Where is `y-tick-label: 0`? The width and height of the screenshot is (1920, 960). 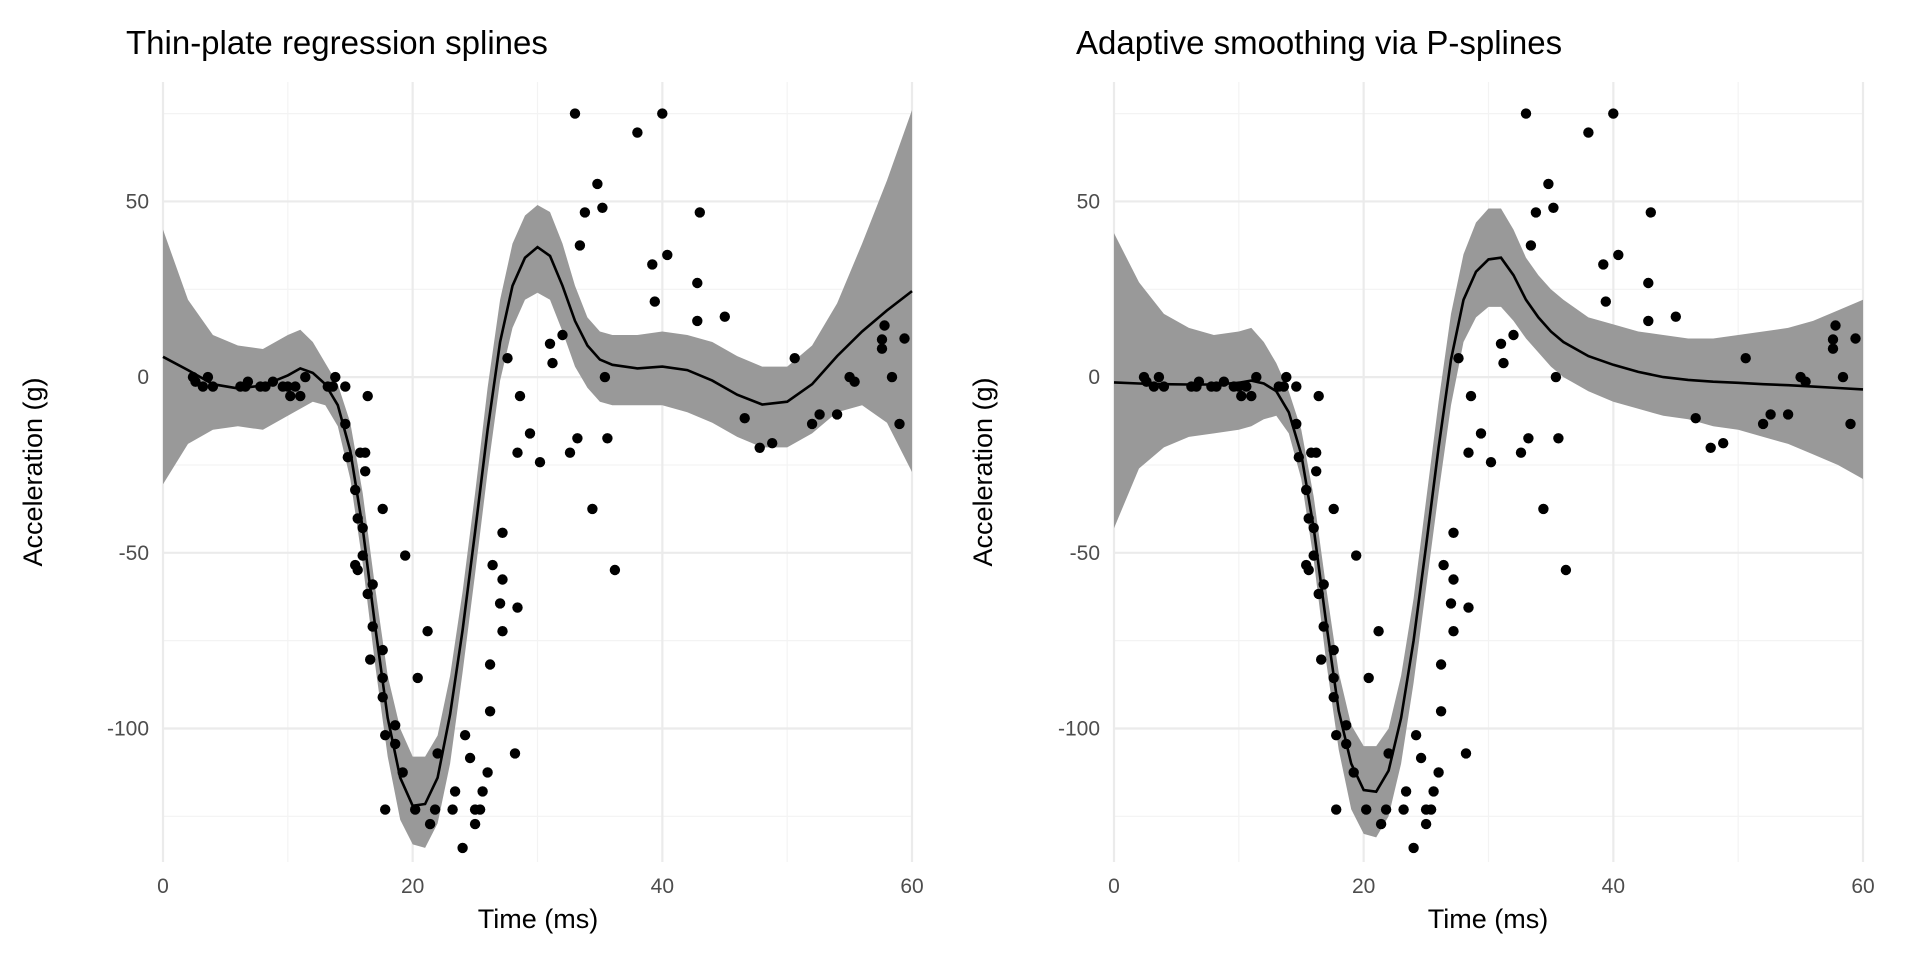
y-tick-label: 0 is located at coordinates (1094, 377).